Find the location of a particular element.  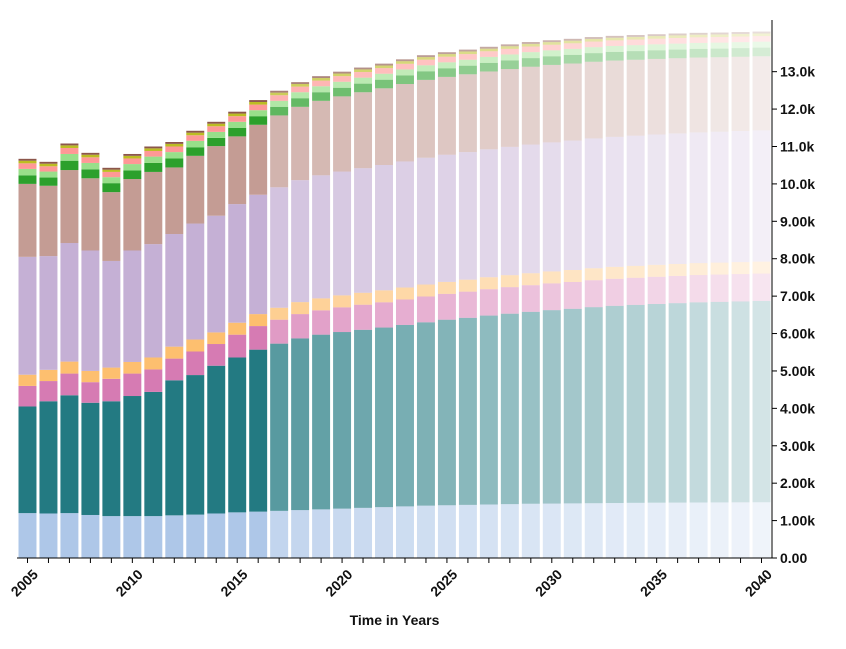

bar-segment-2009-s8 is located at coordinates (111, 174).